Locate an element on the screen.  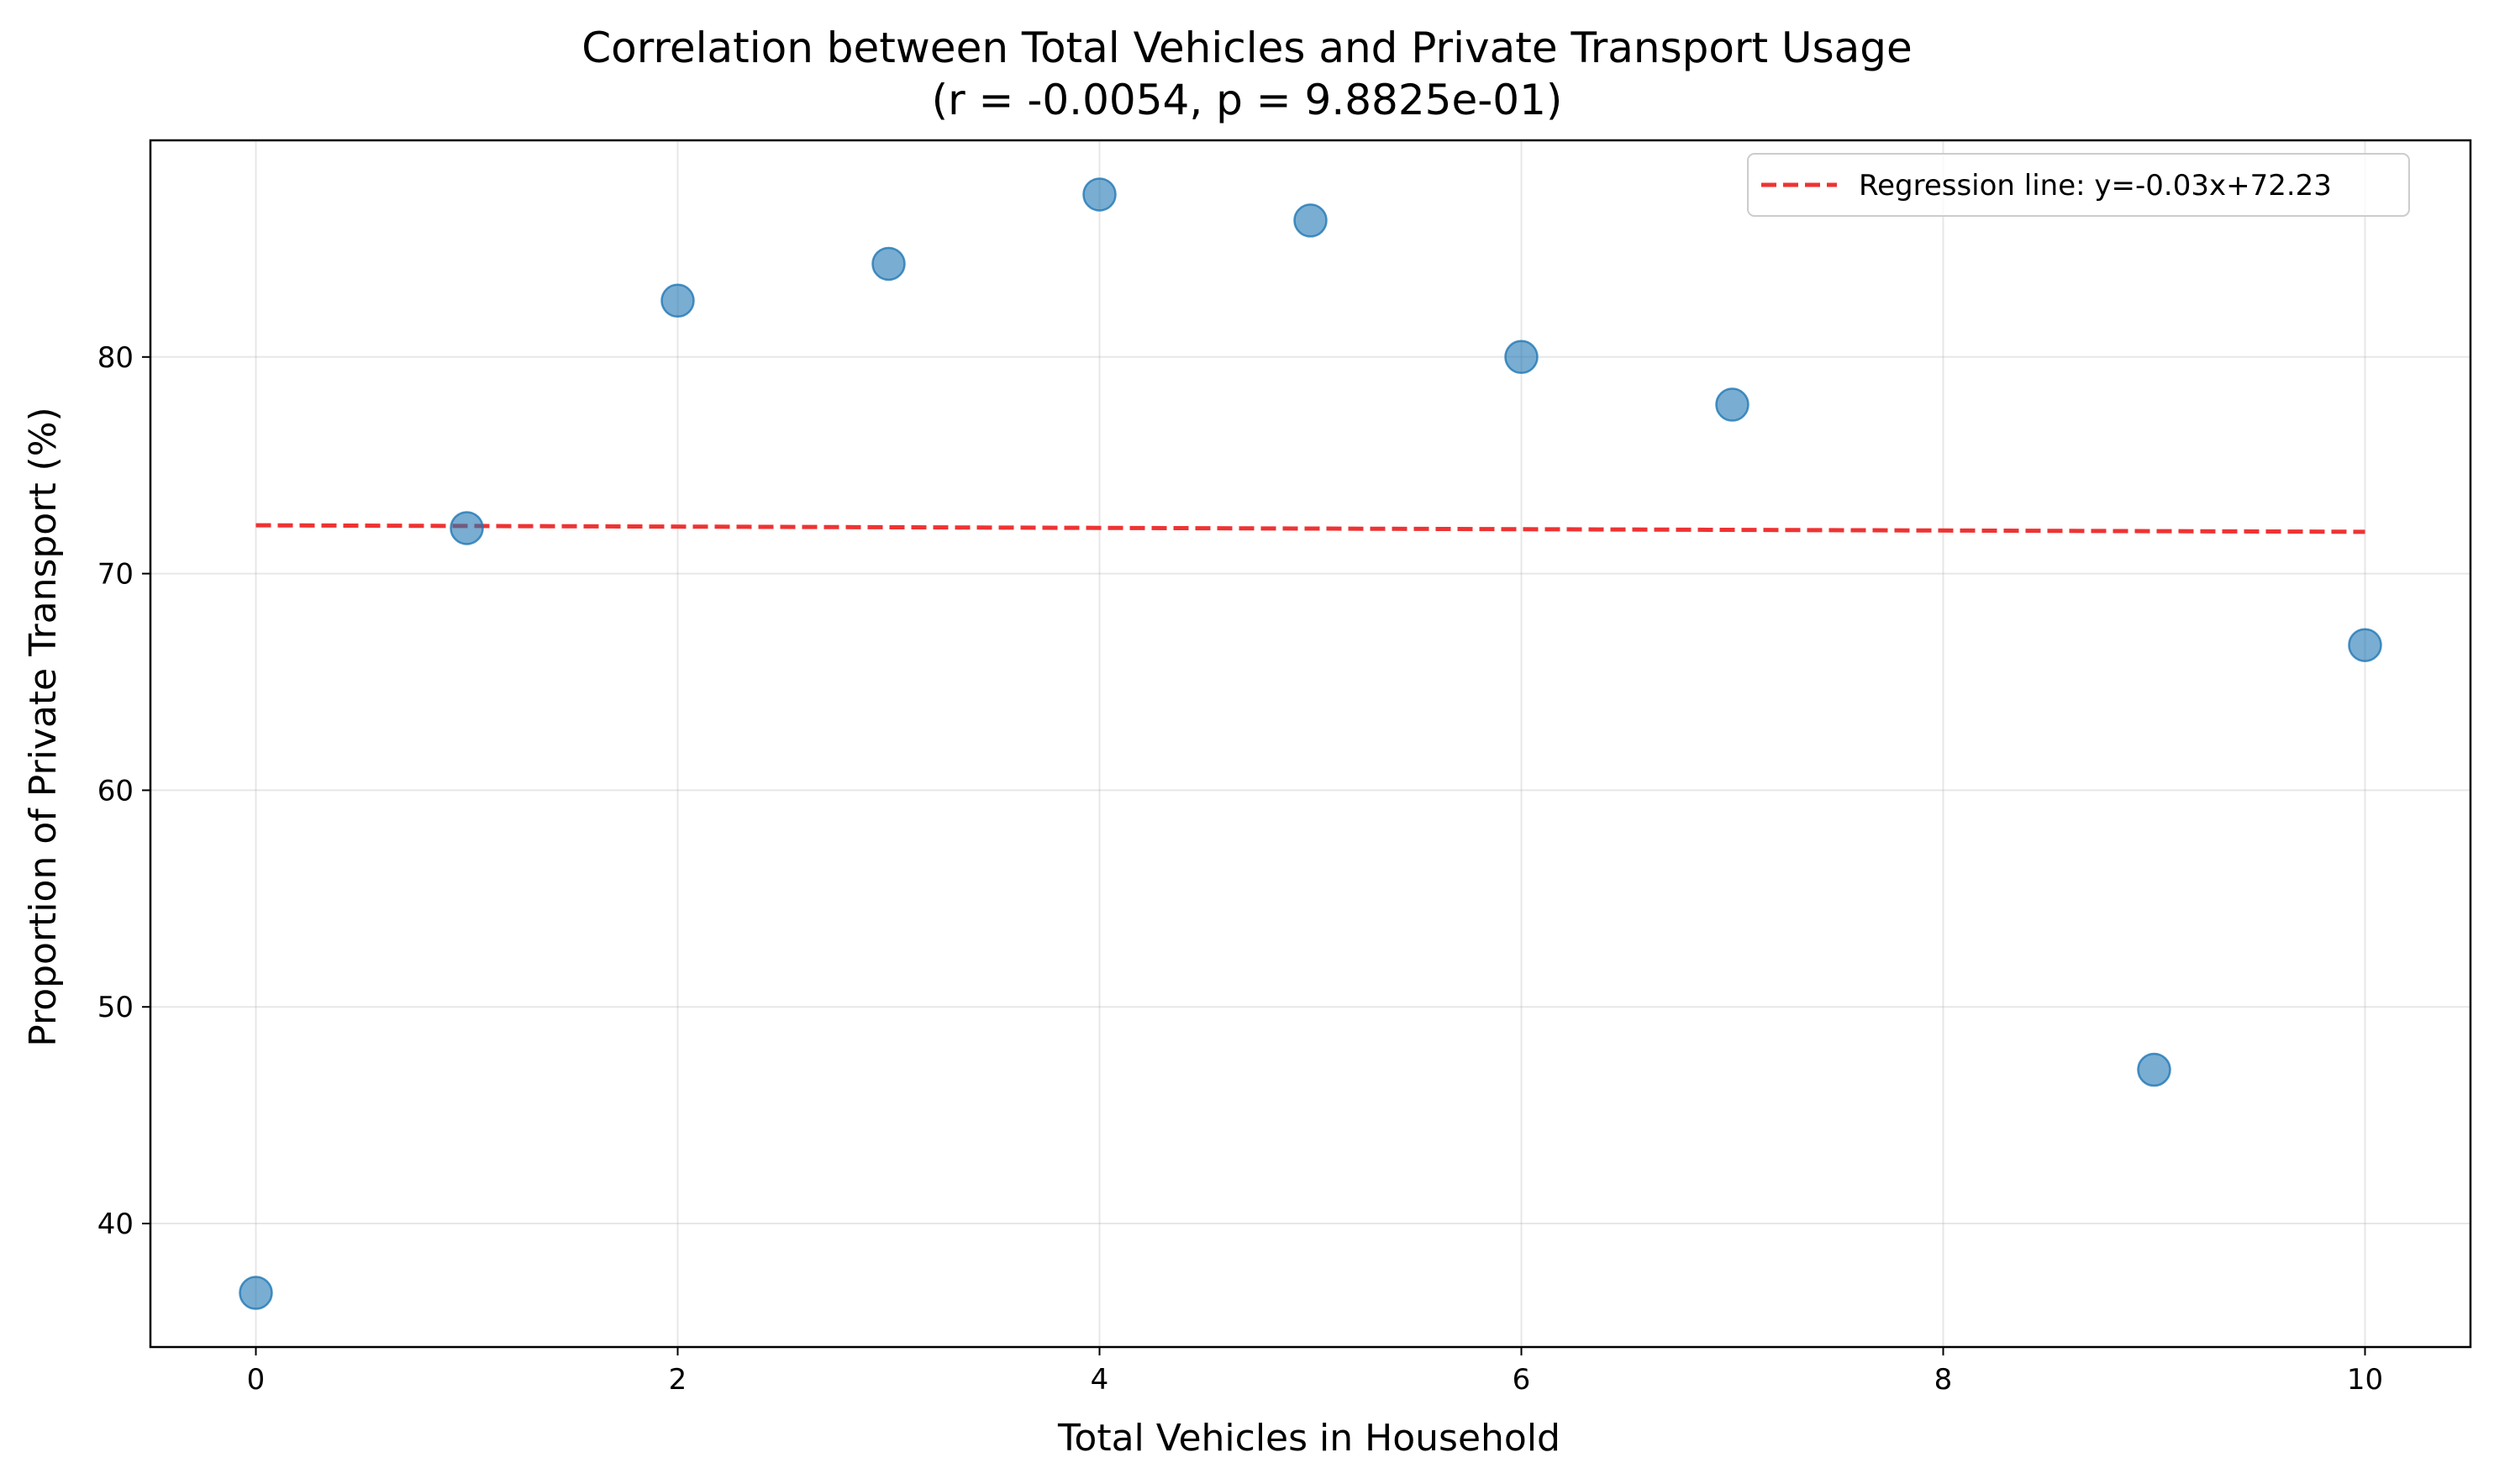
regression-line is located at coordinates (1310, 528).